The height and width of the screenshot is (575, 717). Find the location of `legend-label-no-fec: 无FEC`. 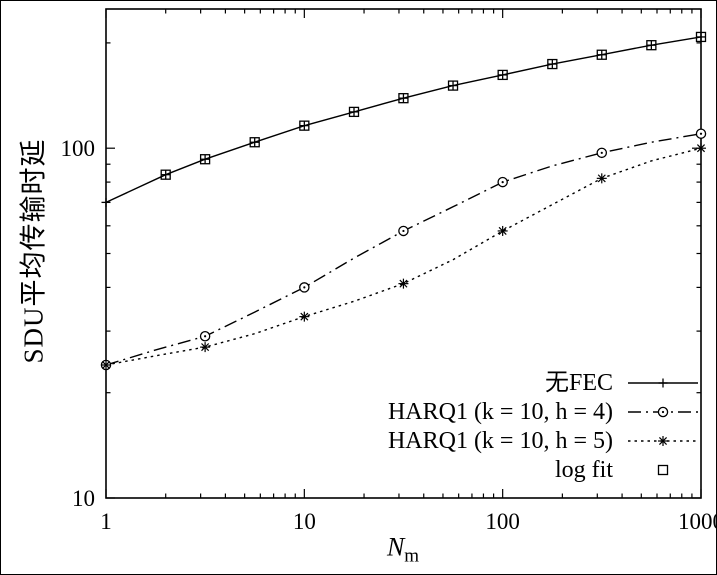

legend-label-no-fec: 无FEC is located at coordinates (578, 382).